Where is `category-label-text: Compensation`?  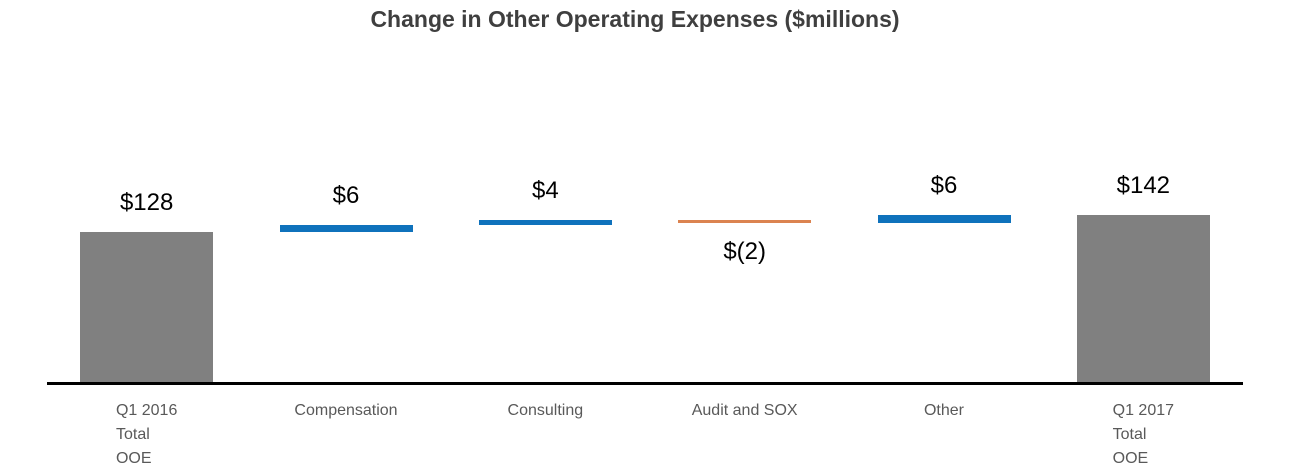
category-label-text: Compensation is located at coordinates (346, 410).